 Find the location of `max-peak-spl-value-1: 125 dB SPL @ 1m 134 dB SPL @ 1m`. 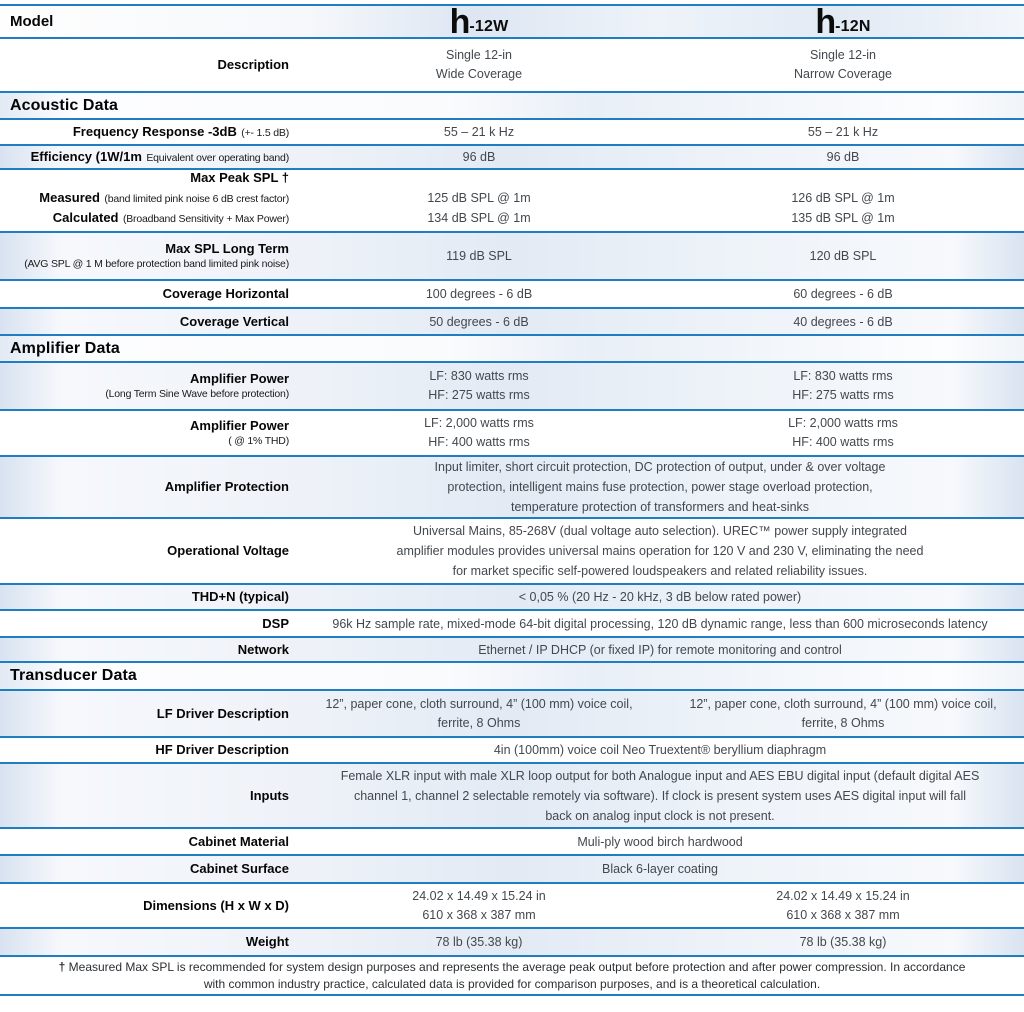

max-peak-spl-value-1: 125 dB SPL @ 1m 134 dB SPL @ 1m is located at coordinates (479, 209).